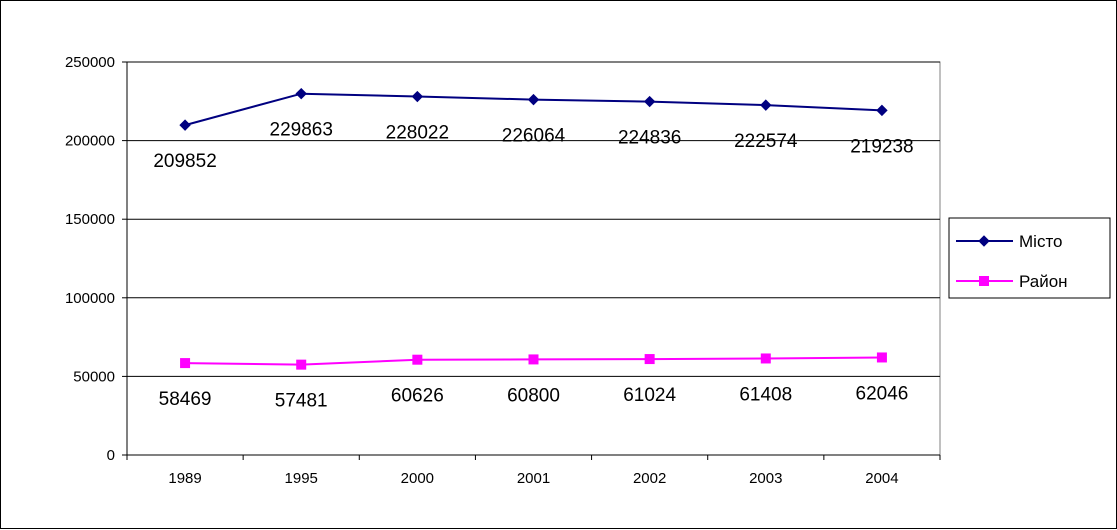 Image resolution: width=1117 pixels, height=530 pixels. I want to click on data-label: 222574, so click(766, 141).